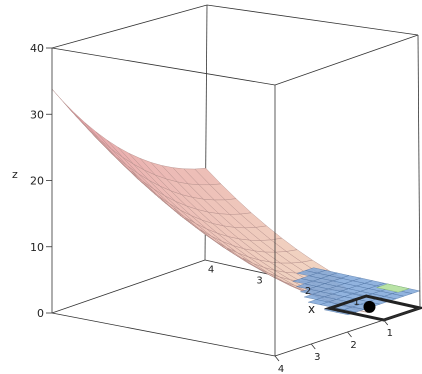 Image resolution: width=422 pixels, height=374 pixels. Describe the element at coordinates (259, 280) in the screenshot. I see `y-tick-label: 3` at that location.